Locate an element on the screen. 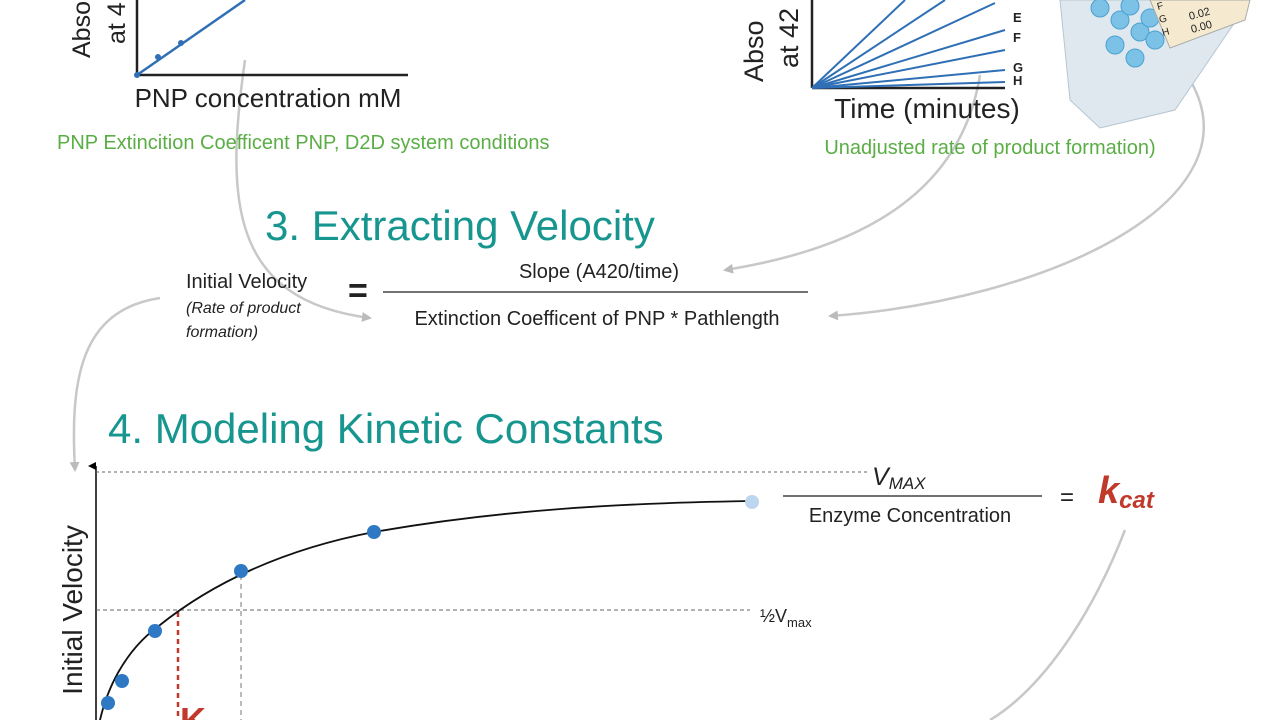 The width and height of the screenshot is (1280, 720). kcat: k is located at coordinates (1109, 491).